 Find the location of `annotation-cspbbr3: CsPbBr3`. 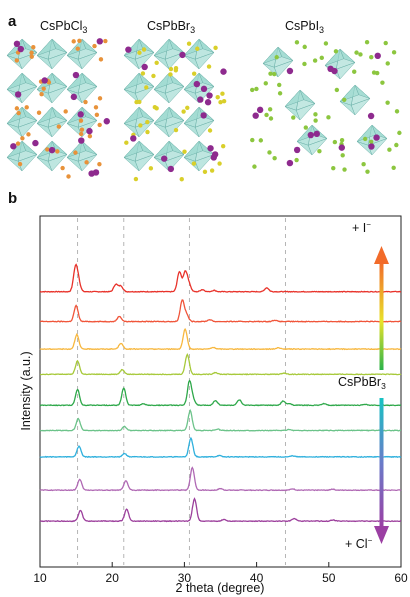

annotation-cspbbr3: CsPbBr3 is located at coordinates (362, 383).